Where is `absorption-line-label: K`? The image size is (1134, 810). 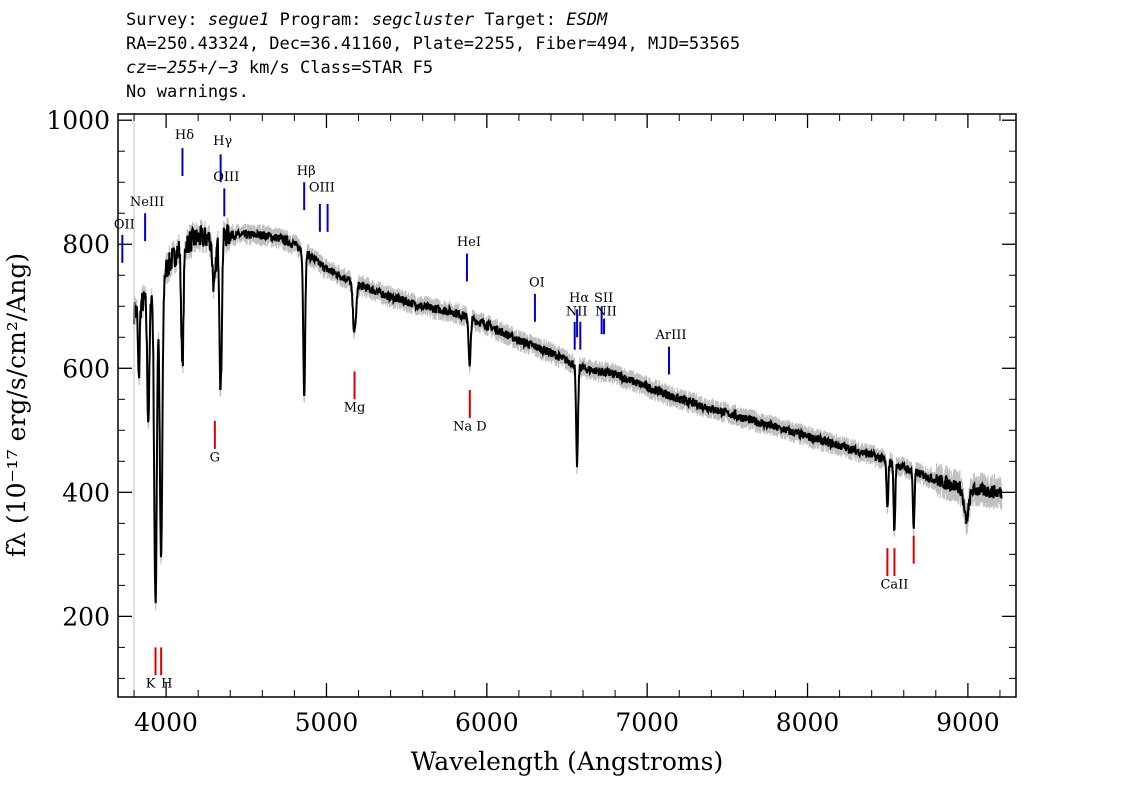
absorption-line-label: K is located at coordinates (151, 684).